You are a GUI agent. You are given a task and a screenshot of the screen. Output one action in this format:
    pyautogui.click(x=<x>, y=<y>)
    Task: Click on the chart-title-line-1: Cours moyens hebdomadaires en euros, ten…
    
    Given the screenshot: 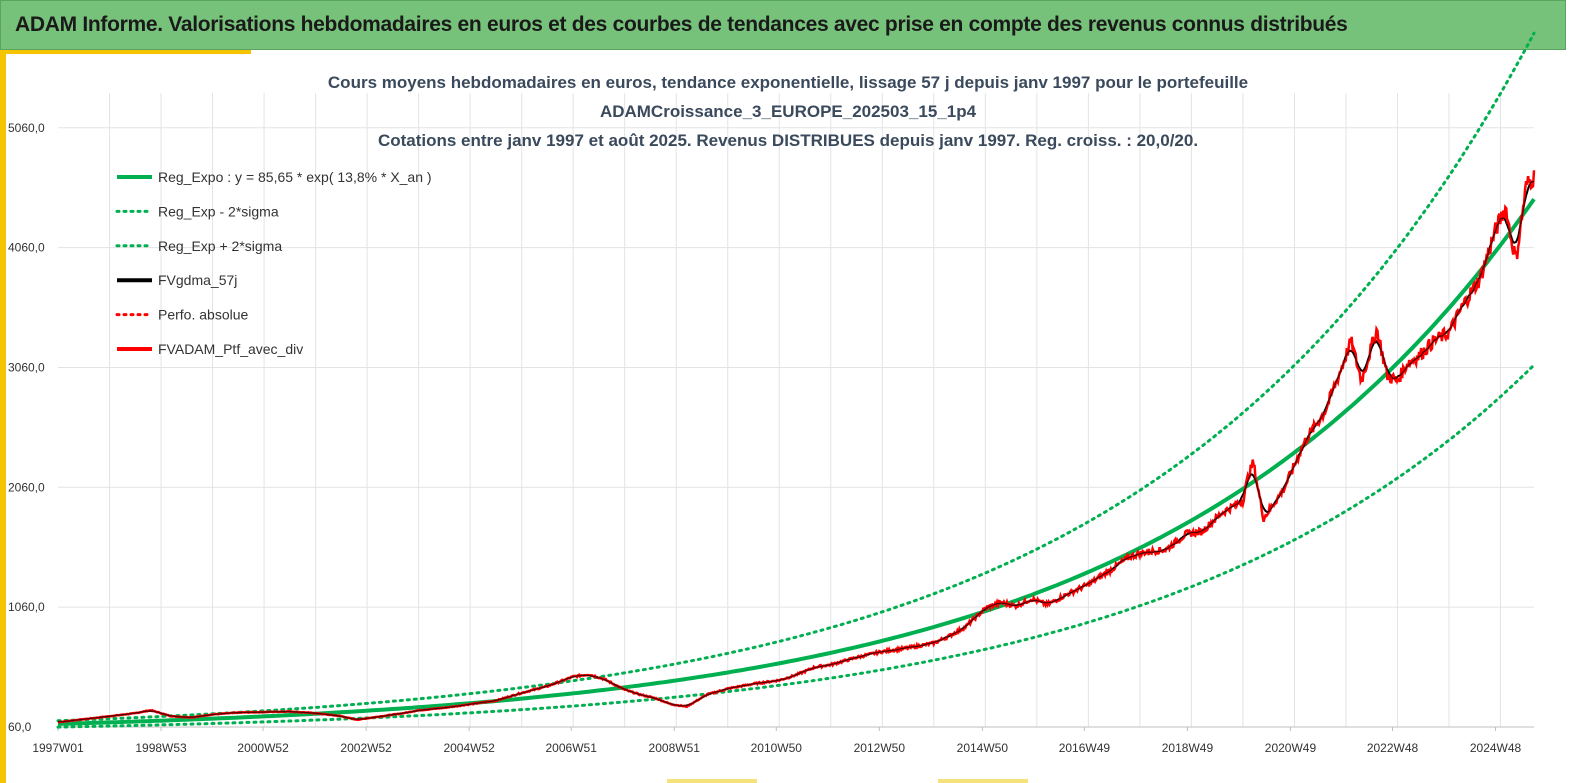 What is the action you would take?
    pyautogui.click(x=788, y=82)
    